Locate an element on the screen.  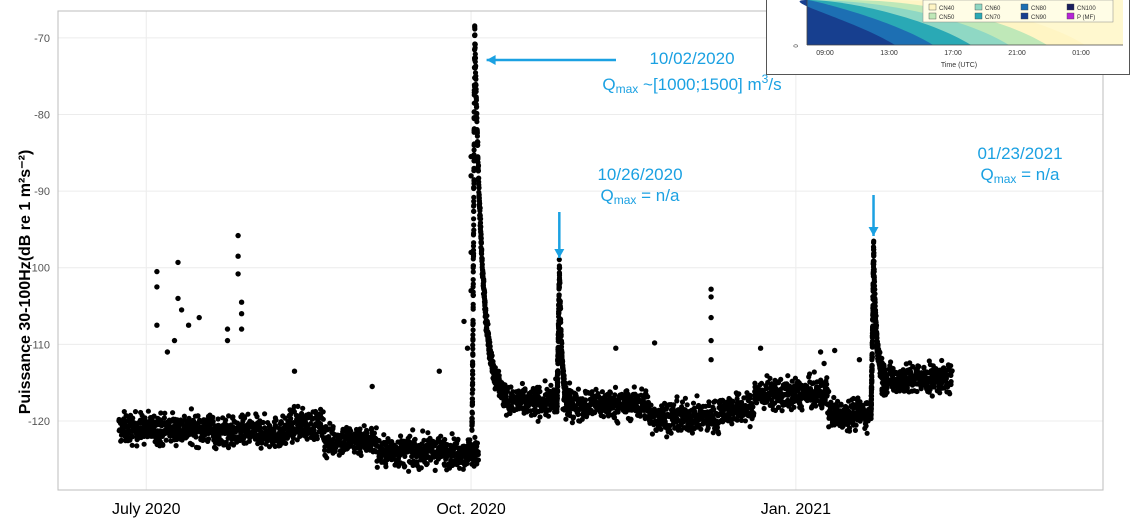
inset-legend-swatch is located at coordinates (978, 16).